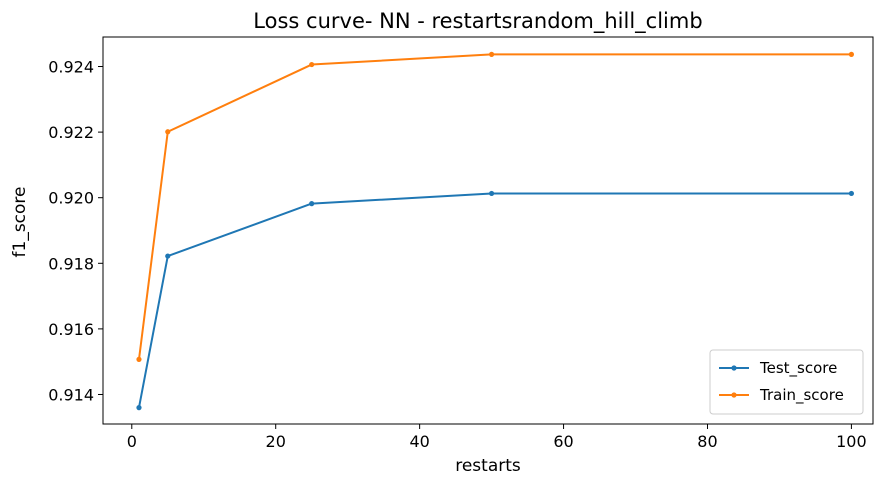 The width and height of the screenshot is (885, 488). What do you see at coordinates (734, 395) in the screenshot?
I see `legend-marker-train-score` at bounding box center [734, 395].